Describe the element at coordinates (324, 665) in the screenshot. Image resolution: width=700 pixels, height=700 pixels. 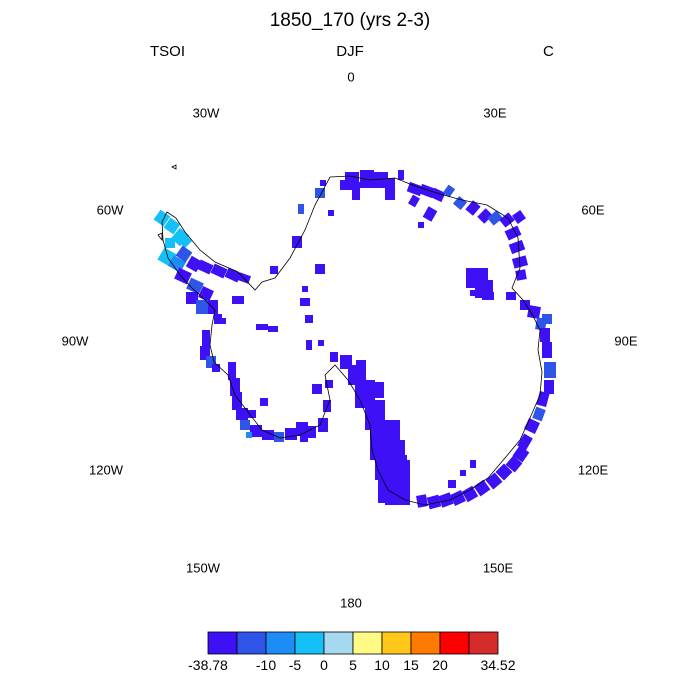
I see `colorbar-tick-label: 0` at that location.